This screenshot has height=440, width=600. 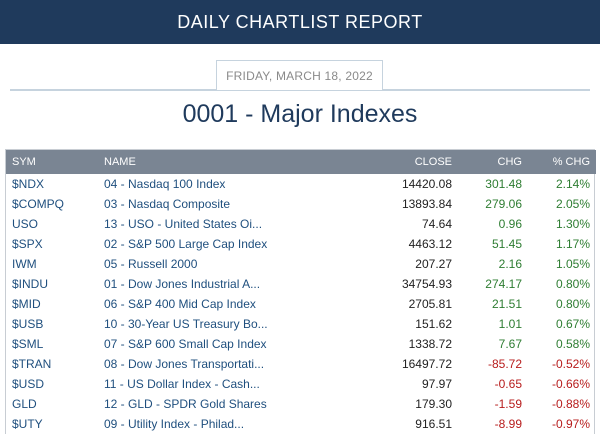 I want to click on close-cell: 207.27, so click(x=433, y=264).